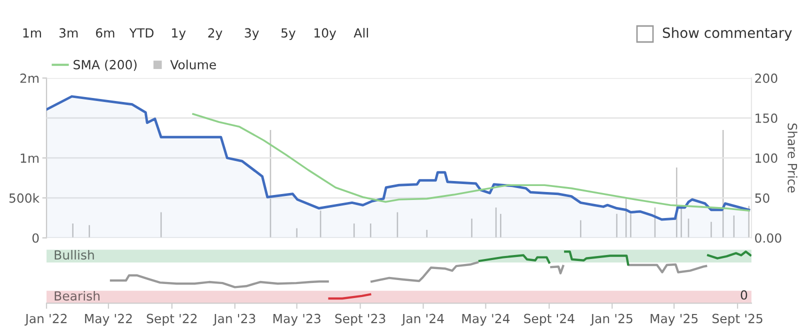 The height and width of the screenshot is (335, 802). Describe the element at coordinates (171, 320) in the screenshot. I see `x-tick-label: Sept '22` at that location.